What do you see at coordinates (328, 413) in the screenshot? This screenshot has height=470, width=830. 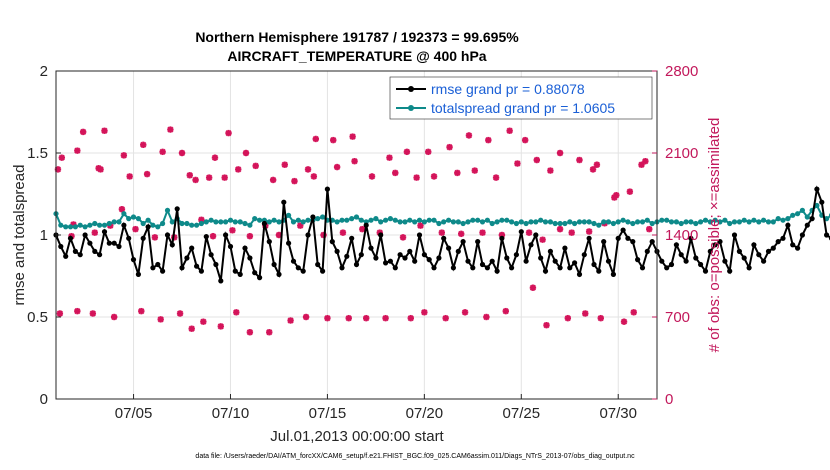 I see `x-tick-label: 07/15` at bounding box center [328, 413].